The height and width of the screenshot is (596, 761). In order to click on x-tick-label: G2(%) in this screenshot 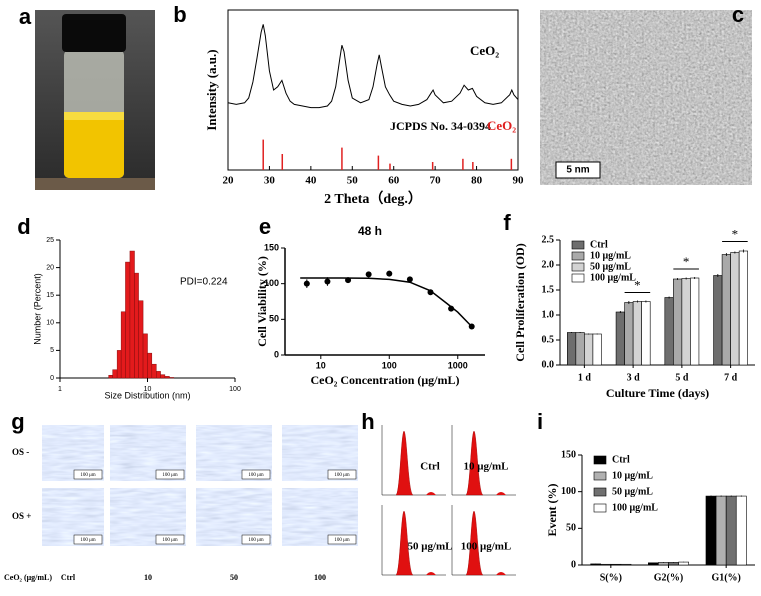, I will do `click(668, 577)`.